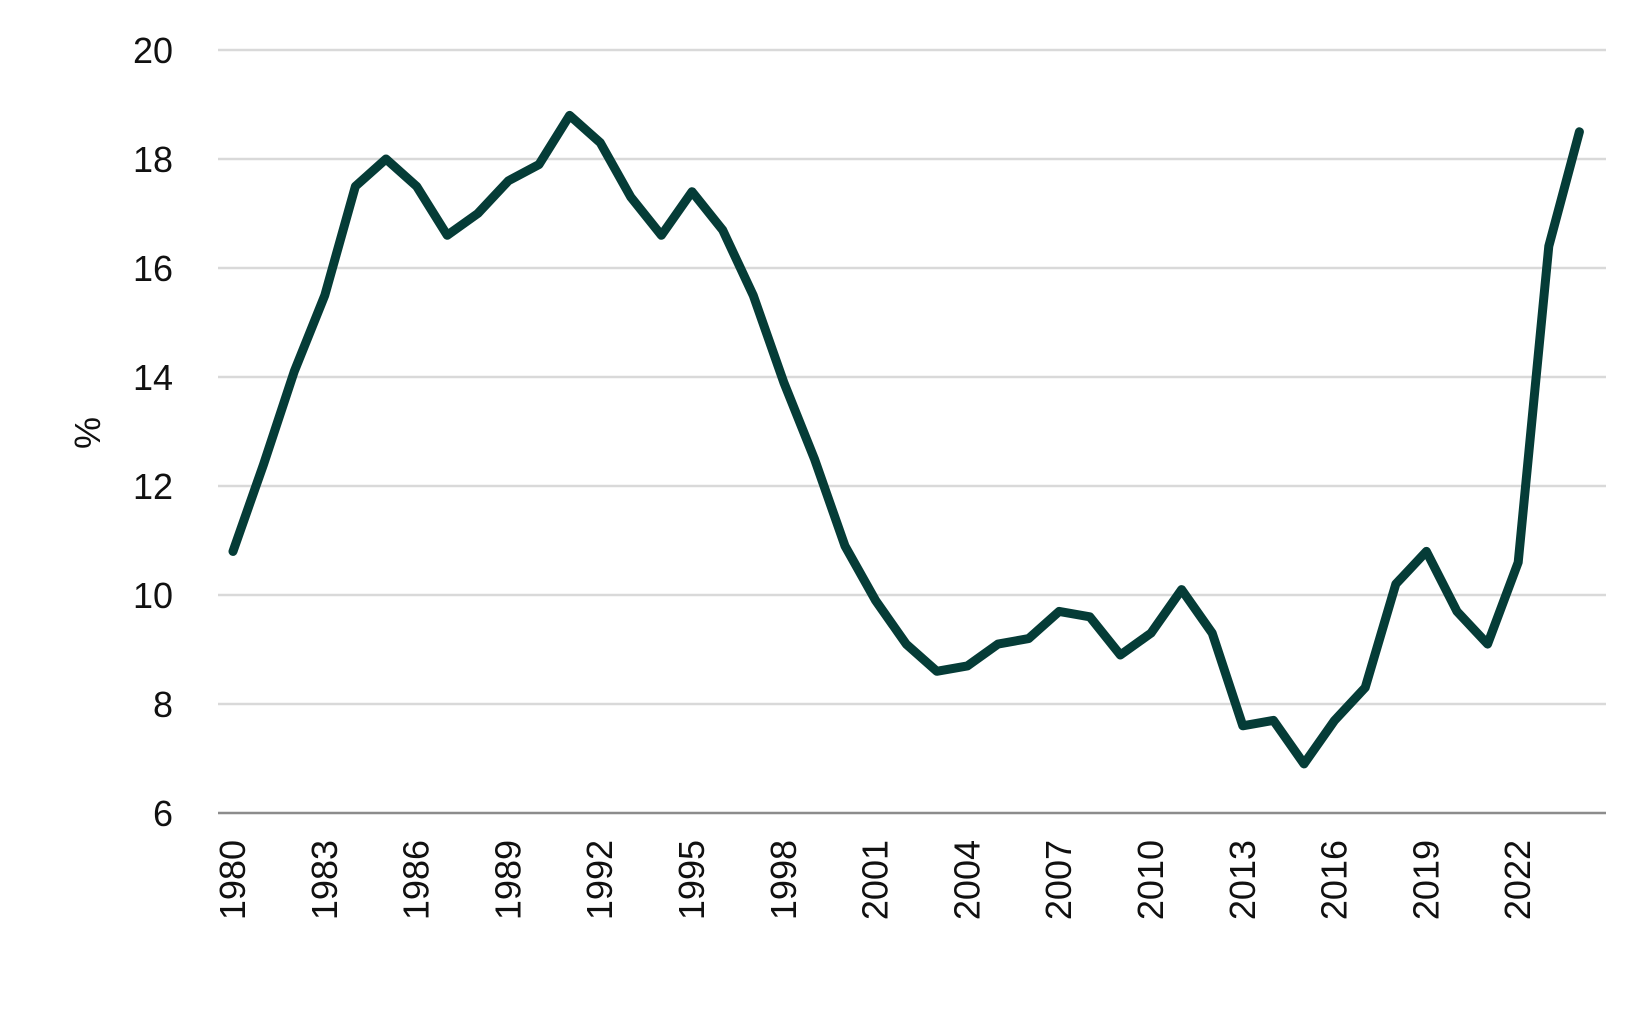  I want to click on x-tick-label: 1995, so click(691, 880).